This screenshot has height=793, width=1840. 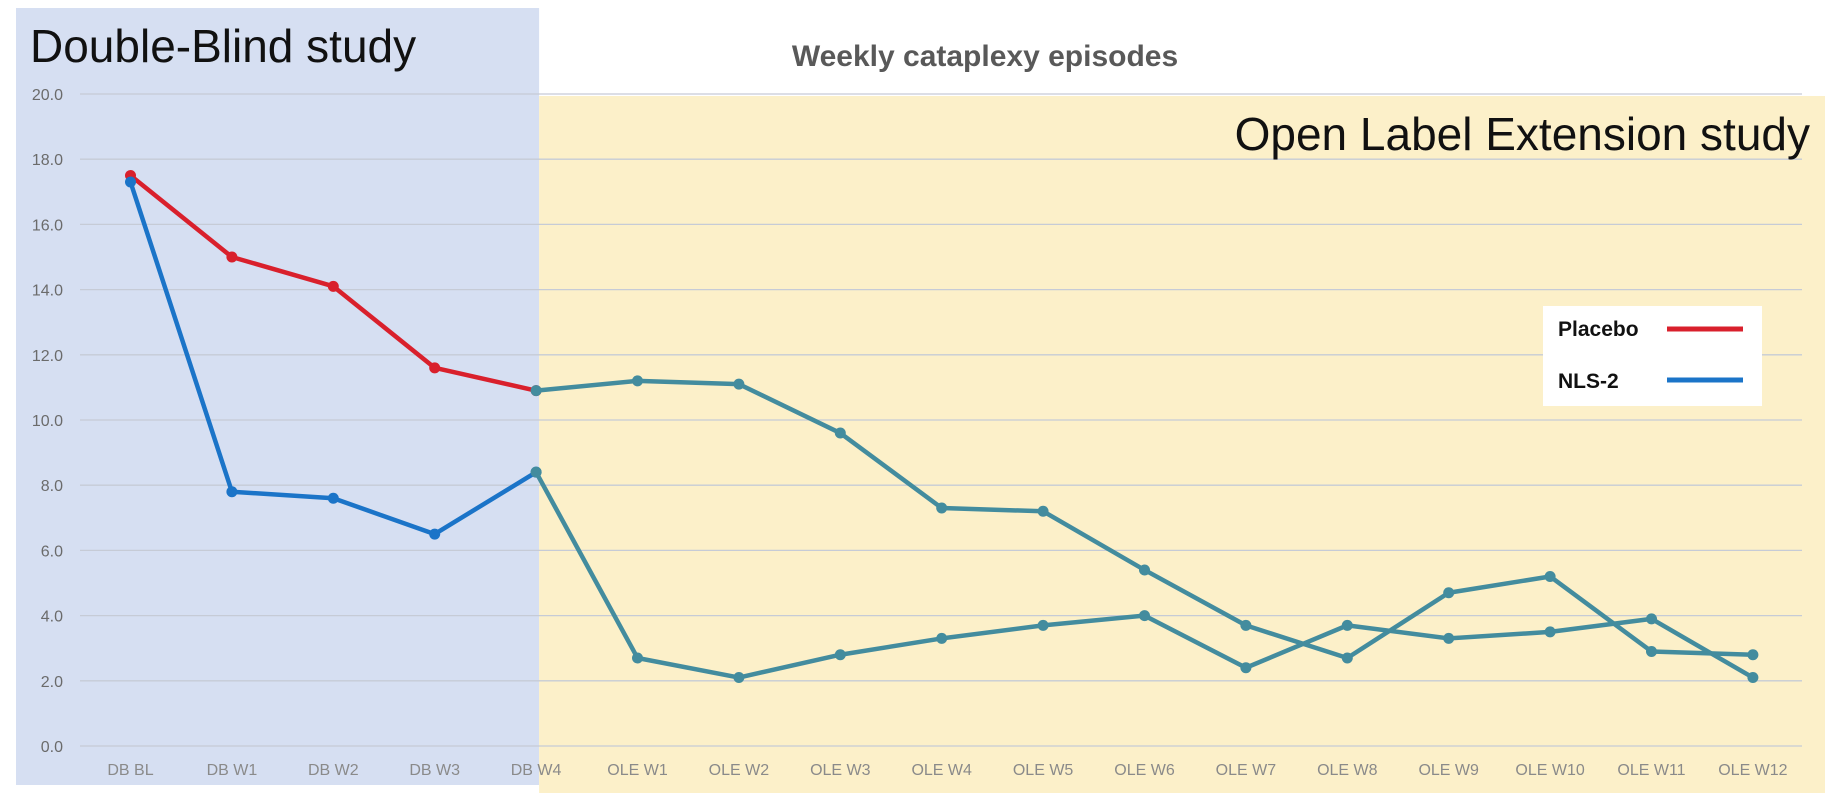 What do you see at coordinates (1651, 770) in the screenshot?
I see `x-tick-label: OLE W11` at bounding box center [1651, 770].